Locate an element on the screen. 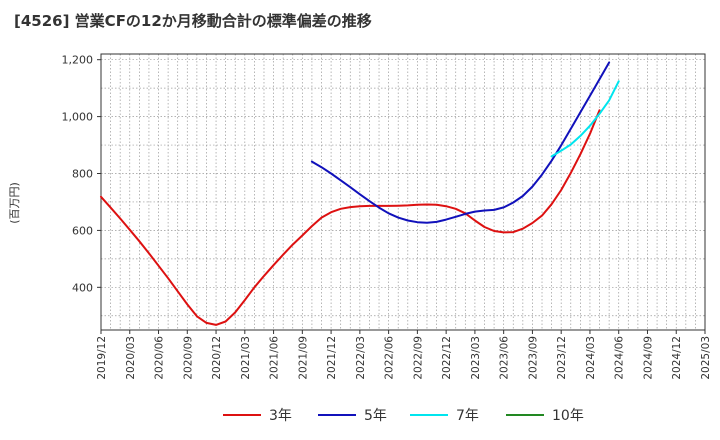  x-tick-label: 2024/09 is located at coordinates (648, 358).